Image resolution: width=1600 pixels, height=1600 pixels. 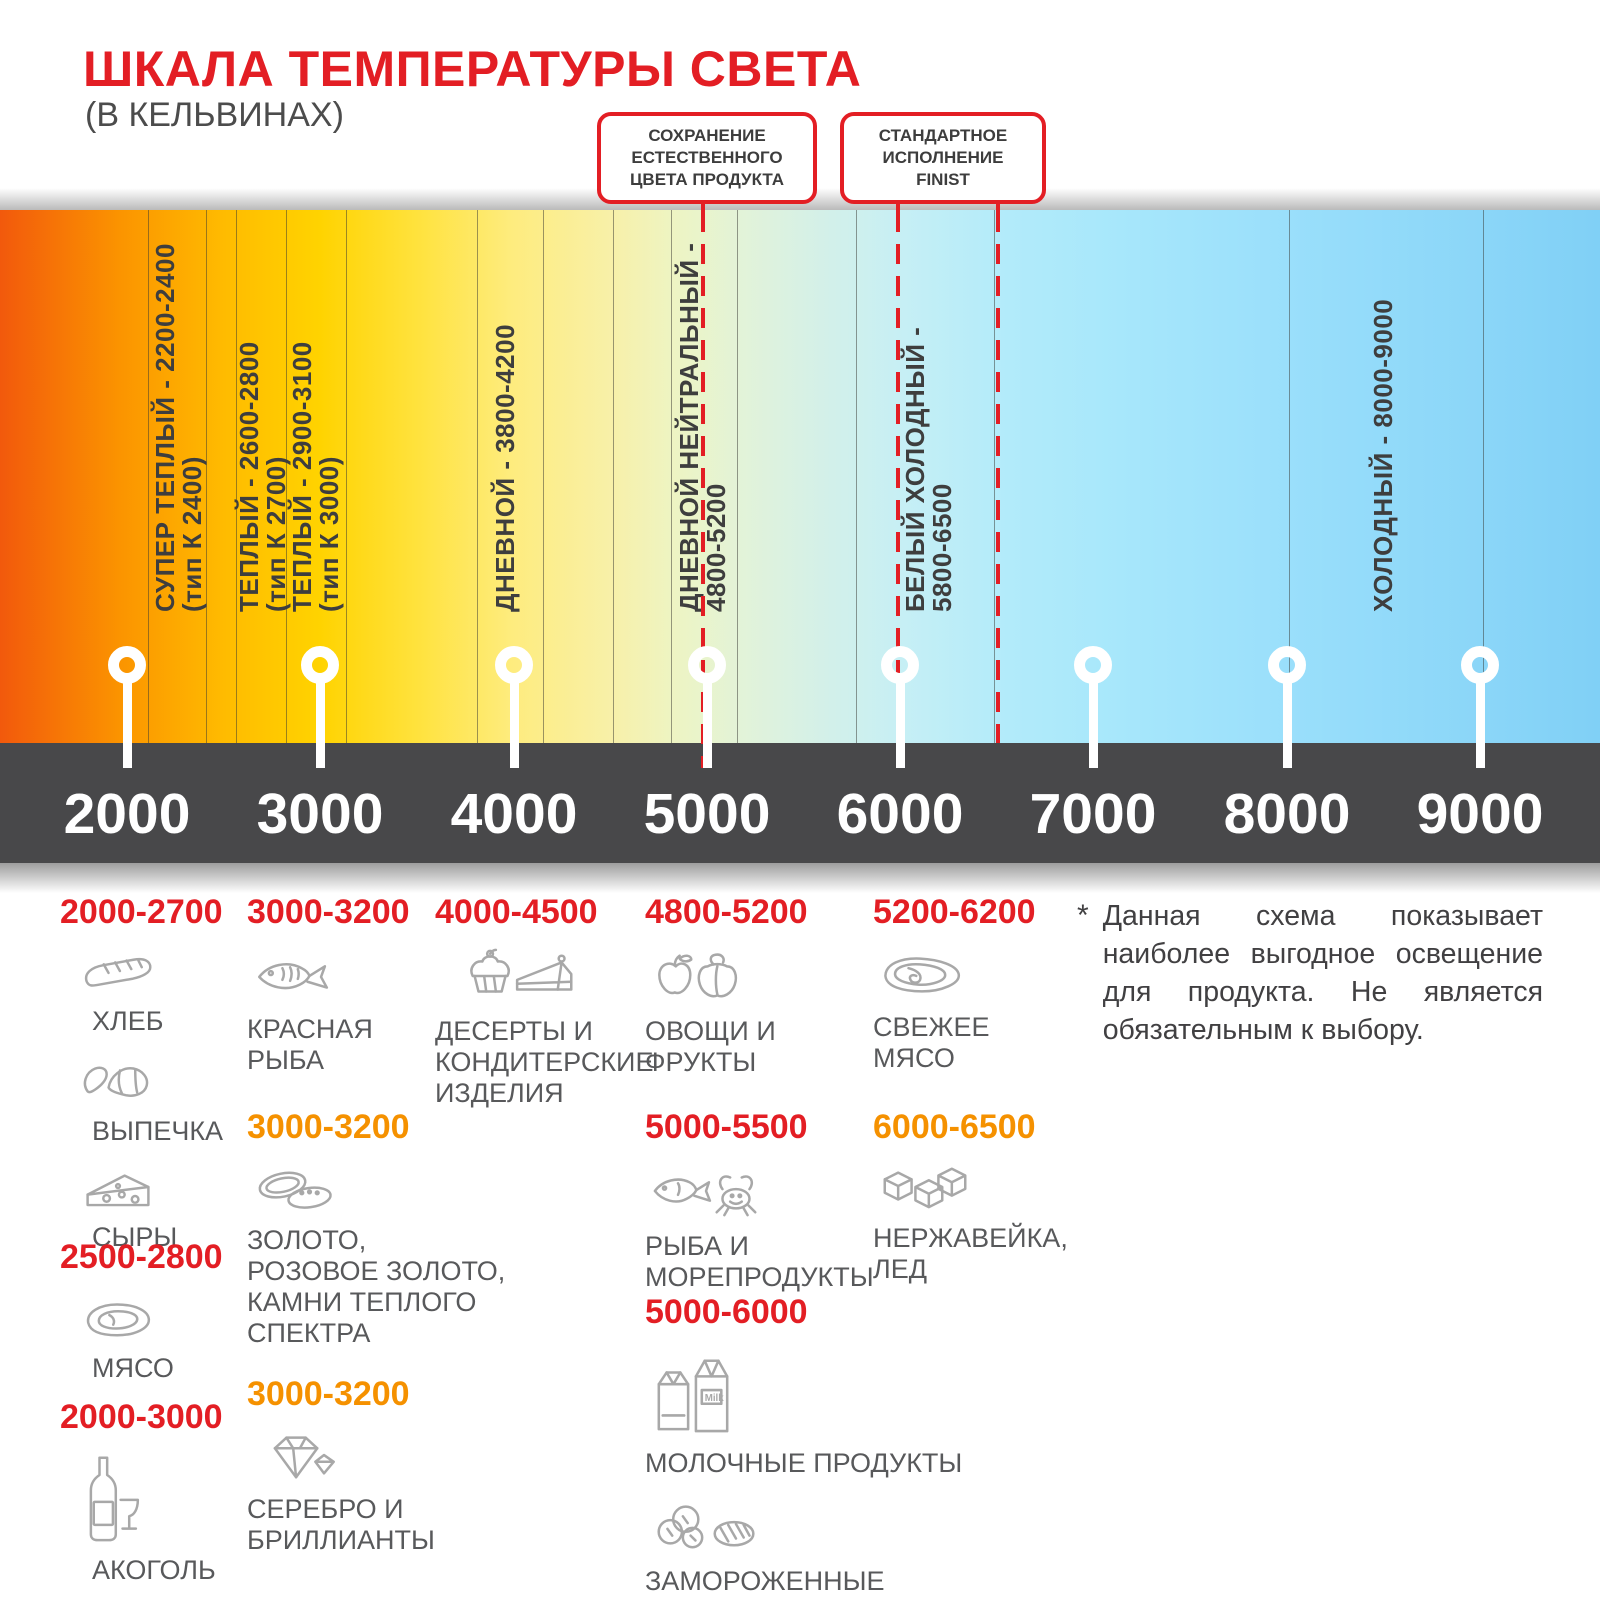 What do you see at coordinates (331, 977) in the screenshot?
I see `red-fish-icon` at bounding box center [331, 977].